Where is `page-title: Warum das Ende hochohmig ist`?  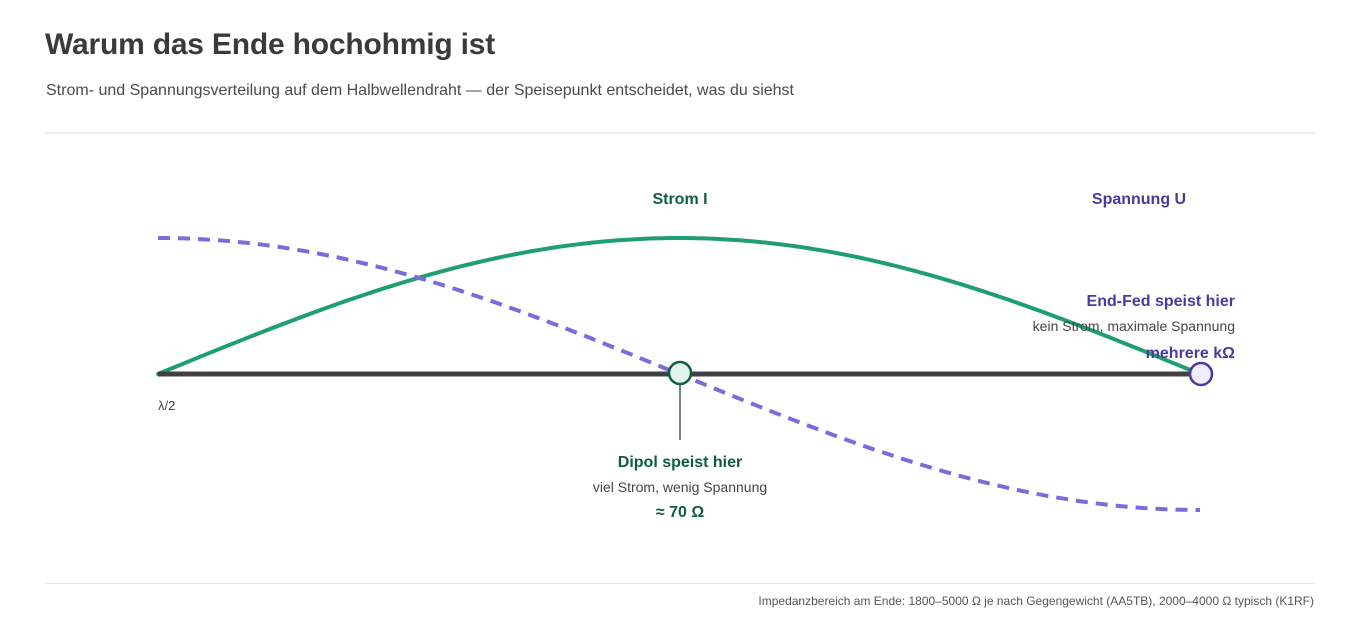
page-title: Warum das Ende hochohmig ist is located at coordinates (270, 44).